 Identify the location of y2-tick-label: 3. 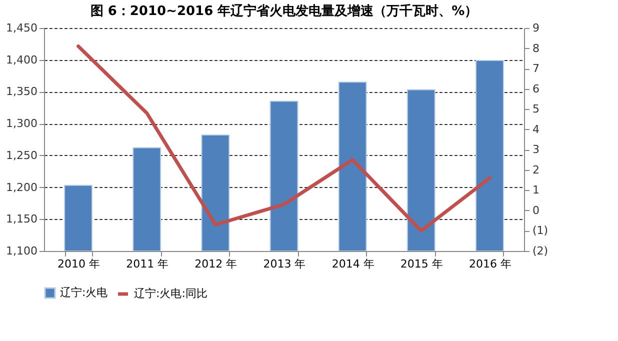
(536, 149).